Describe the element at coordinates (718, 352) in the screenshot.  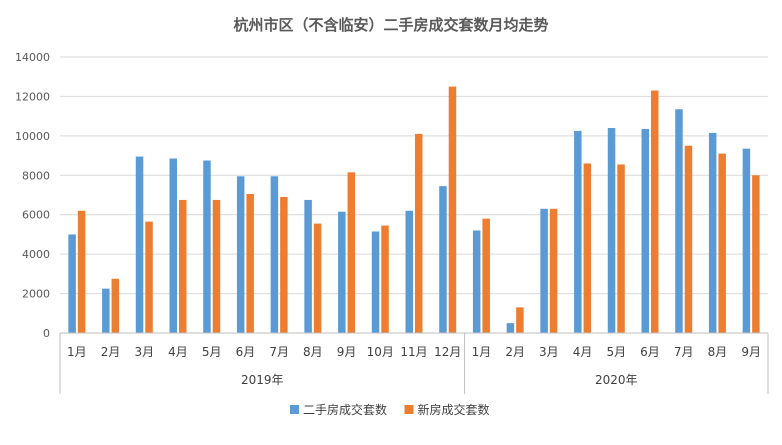
I see `x-tick-label-20: 8月` at that location.